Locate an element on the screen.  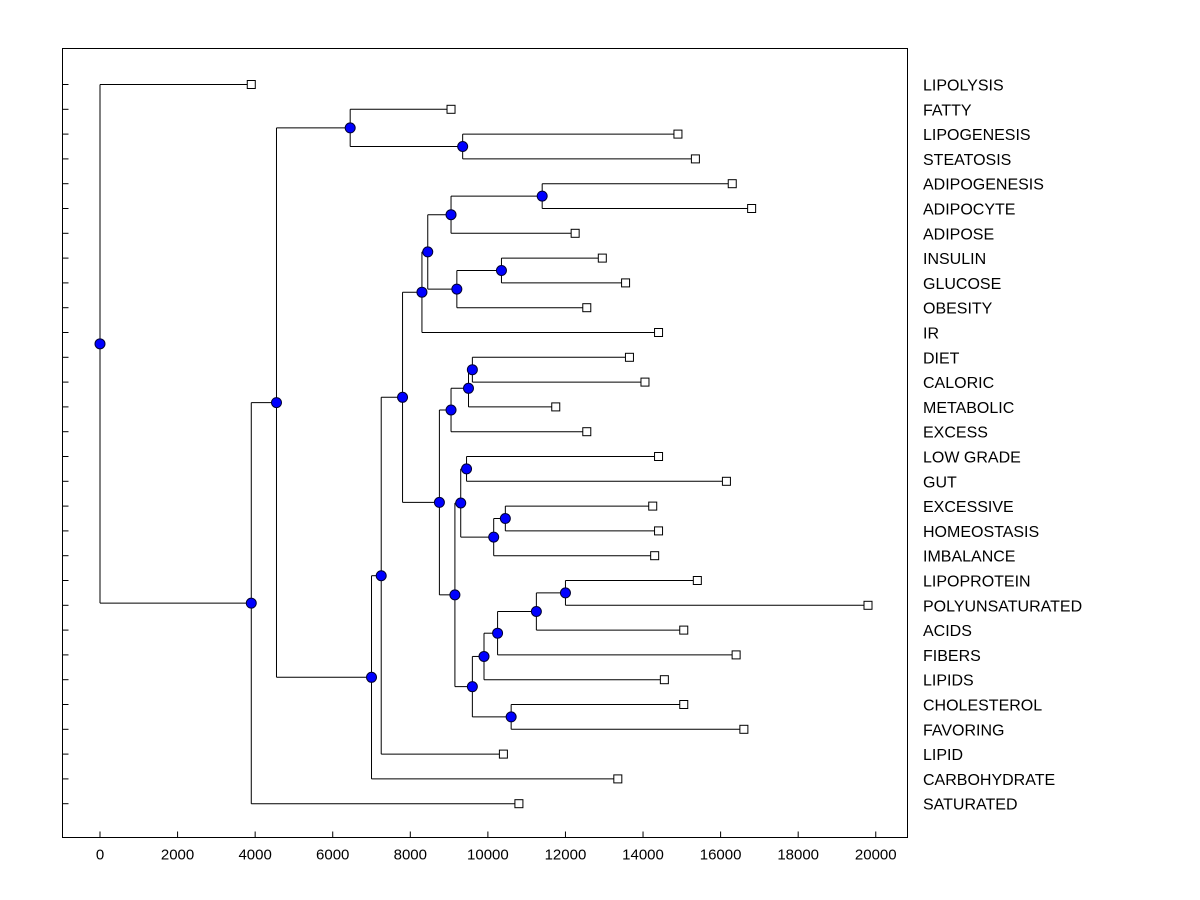
merge-node-n-low-gut is located at coordinates (467, 469).